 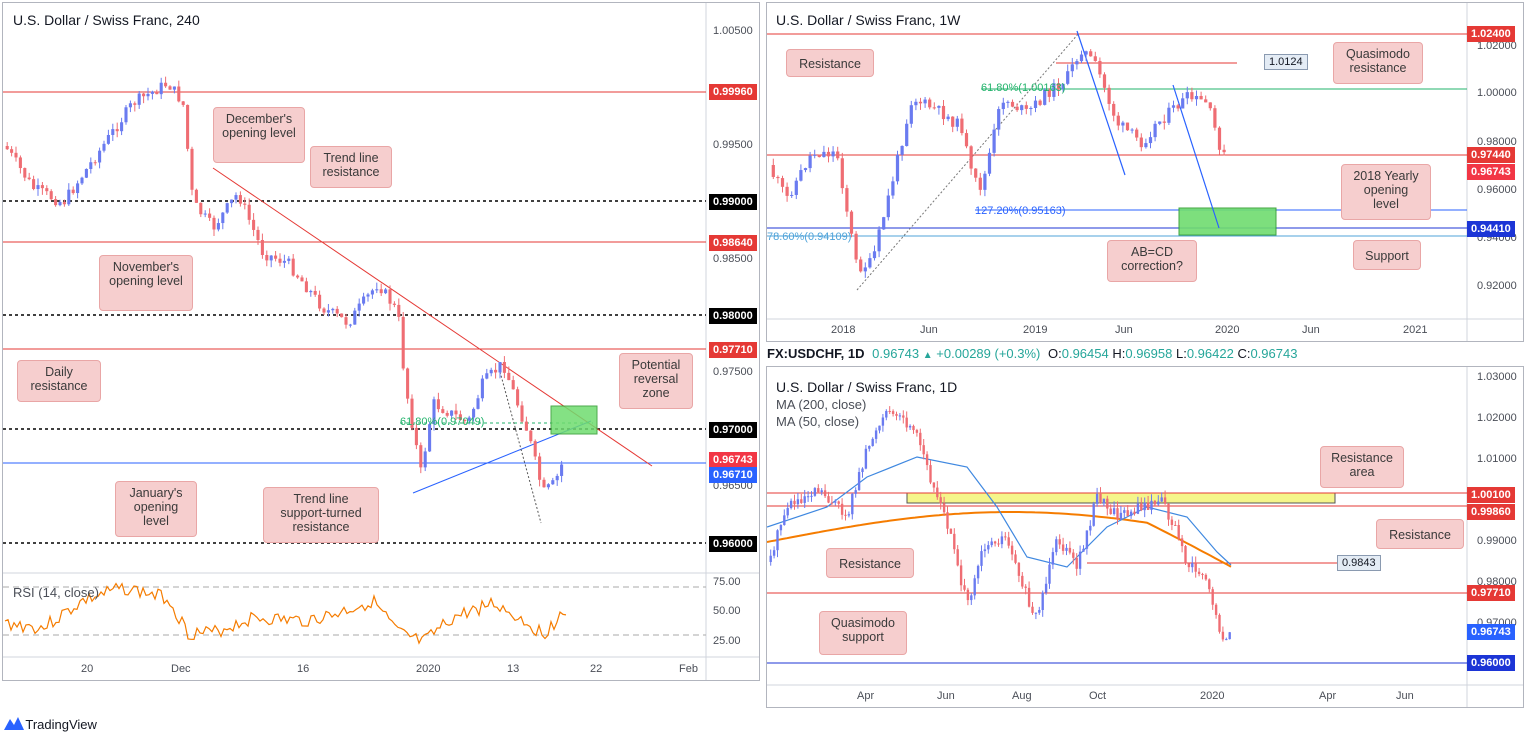 I want to click on trend-resistance-note: Trend line resistance, so click(x=351, y=167).